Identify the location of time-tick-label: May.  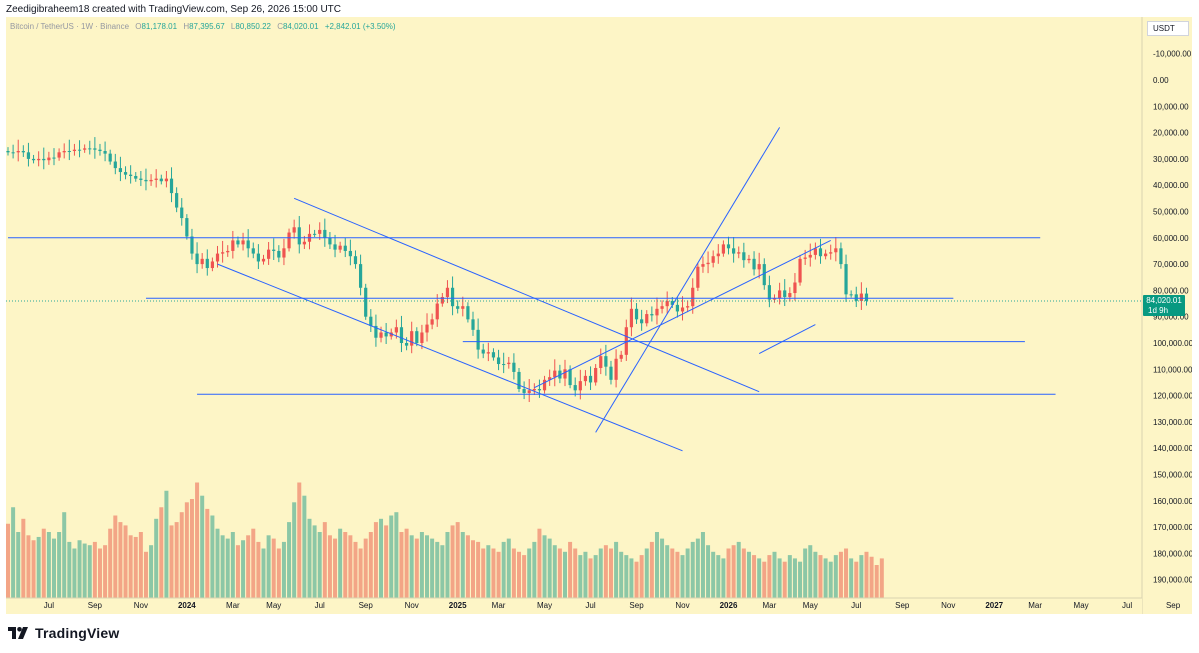
(273, 605).